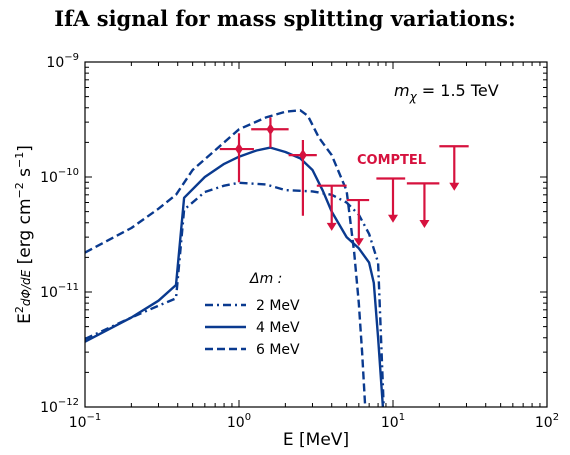 The width and height of the screenshot is (570, 455). What do you see at coordinates (391, 160) in the screenshot?
I see `comptel-label: COMPTEL` at bounding box center [391, 160].